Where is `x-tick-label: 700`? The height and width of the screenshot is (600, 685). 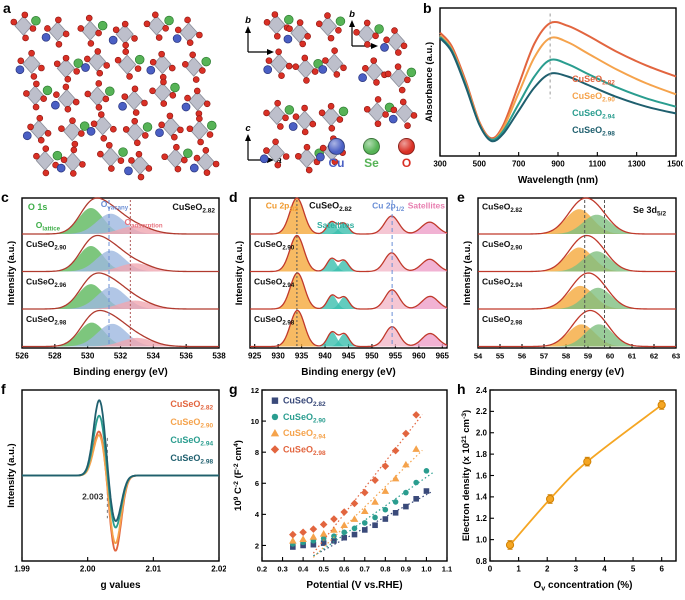
x-tick-label: 700 is located at coordinates (519, 164).